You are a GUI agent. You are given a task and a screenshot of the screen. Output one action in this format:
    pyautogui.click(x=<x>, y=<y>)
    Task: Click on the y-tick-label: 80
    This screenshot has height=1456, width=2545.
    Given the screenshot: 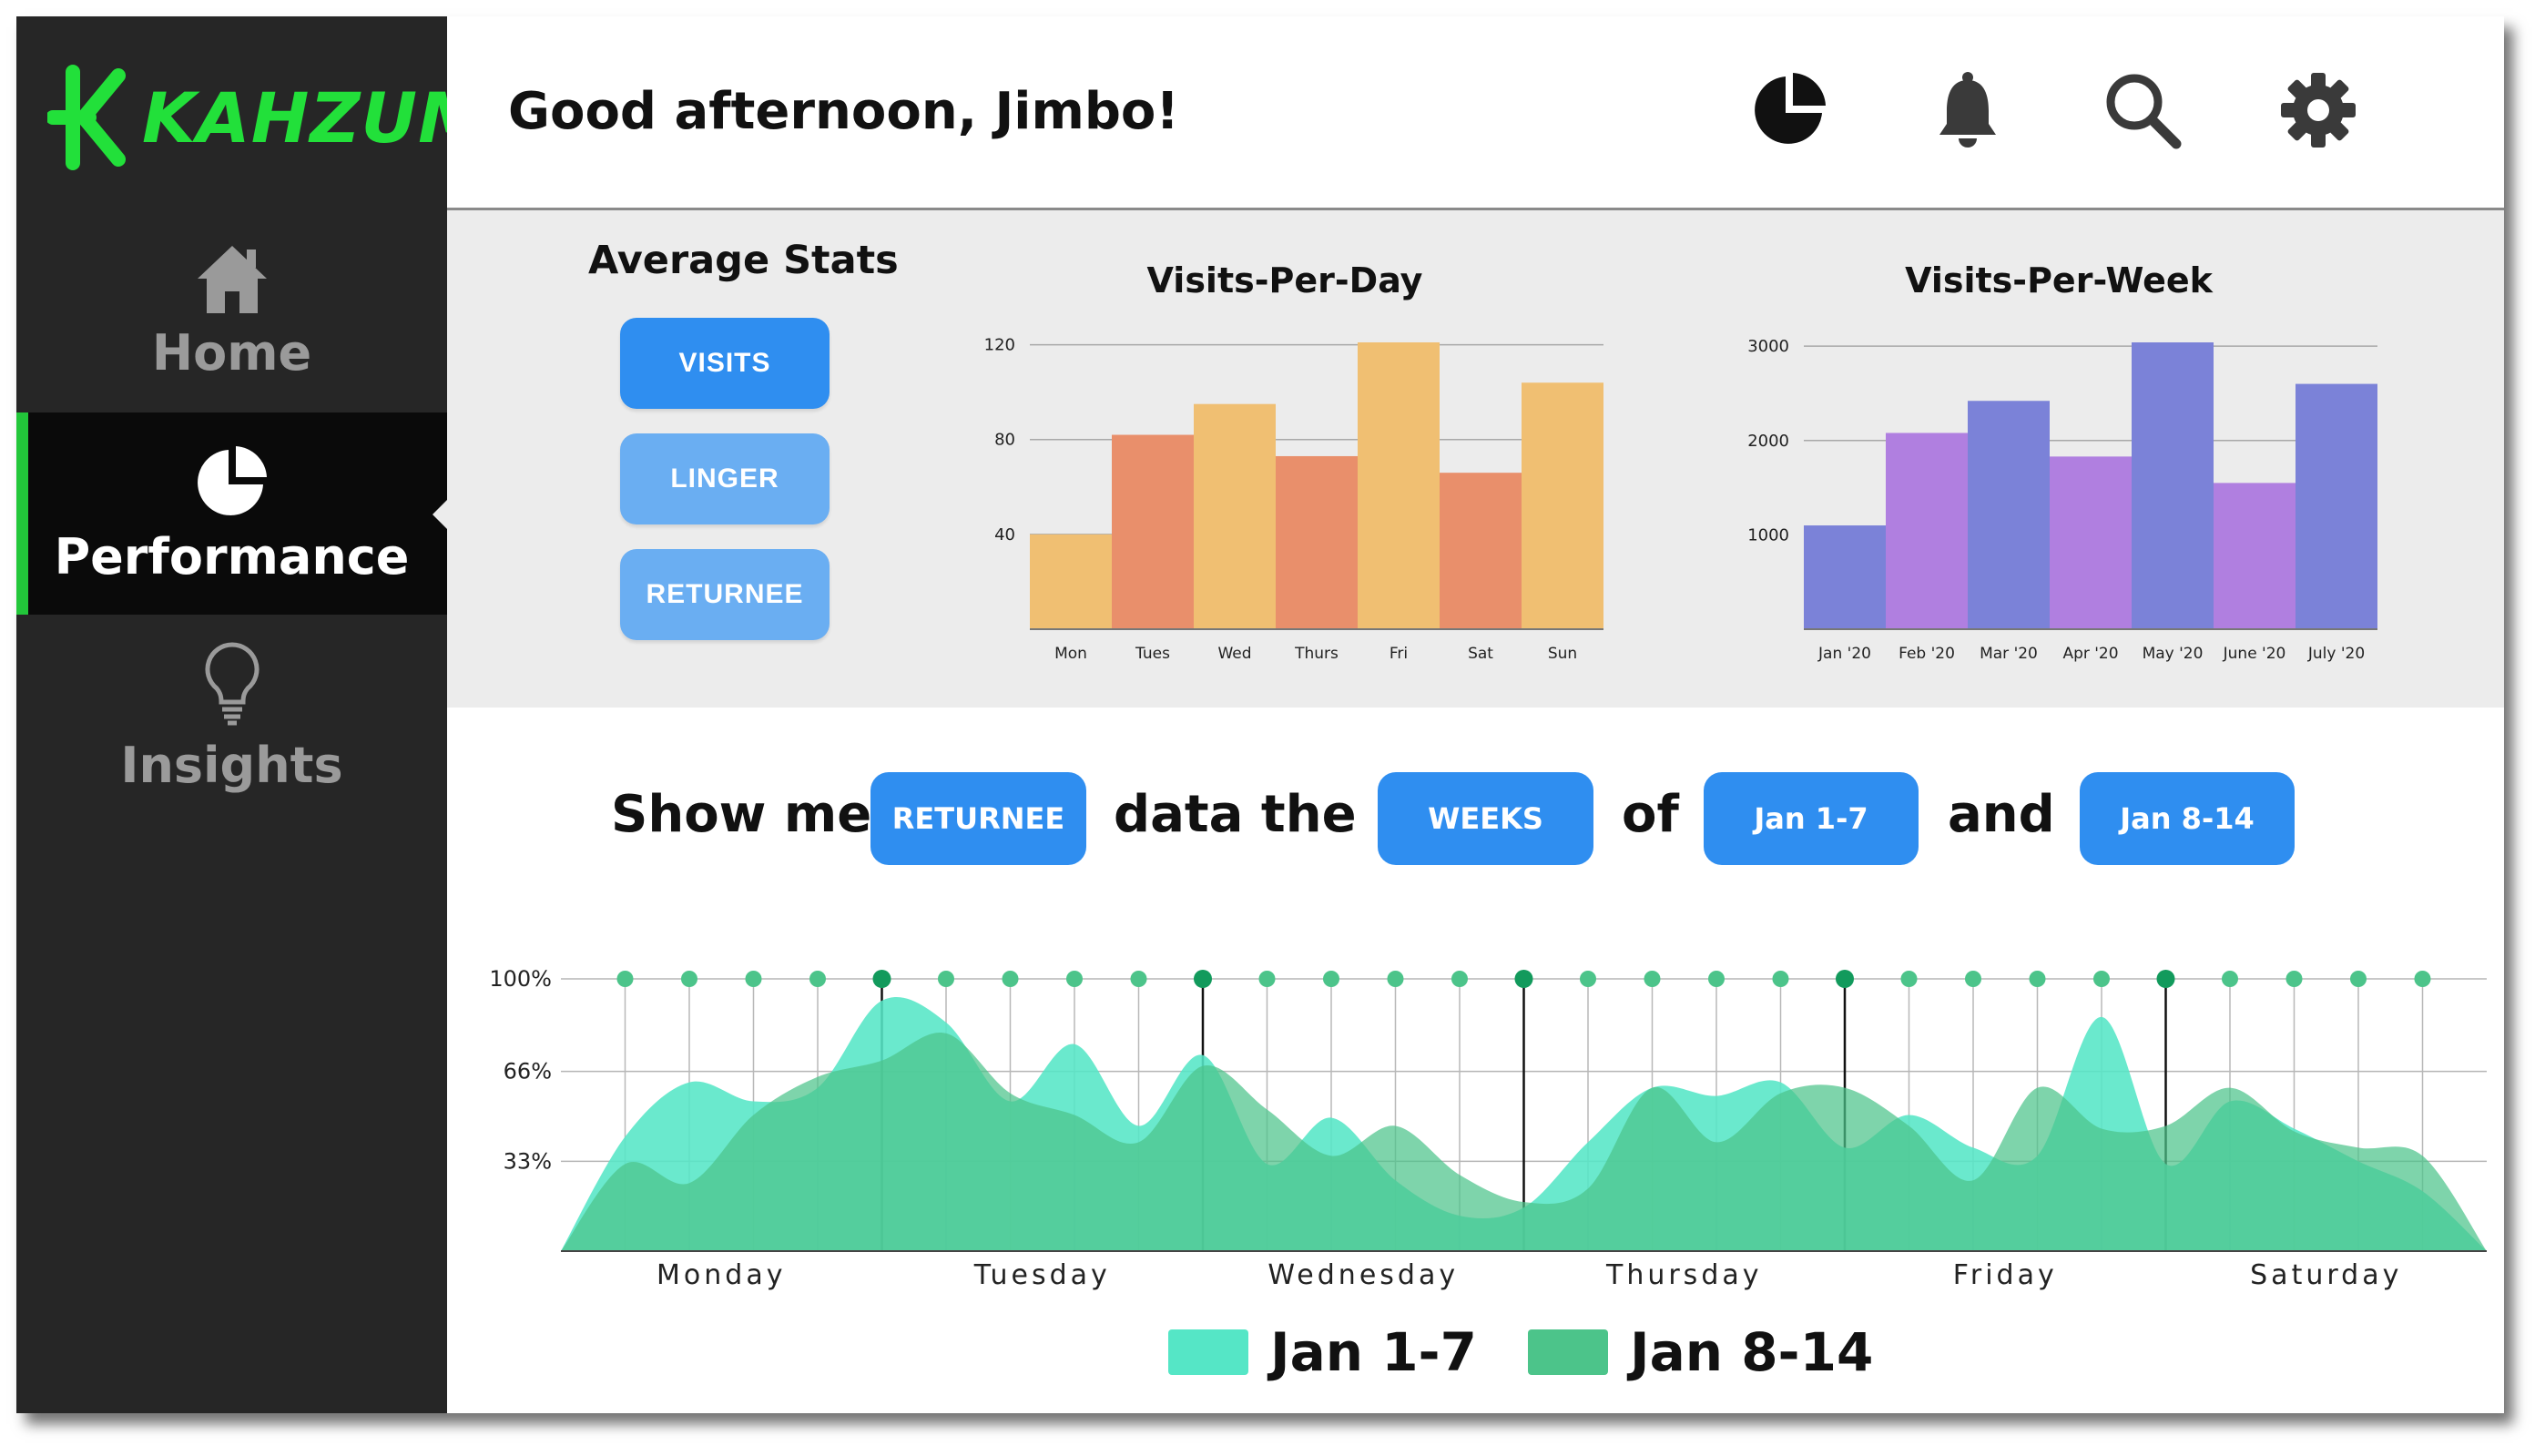 What is the action you would take?
    pyautogui.click(x=1004, y=440)
    